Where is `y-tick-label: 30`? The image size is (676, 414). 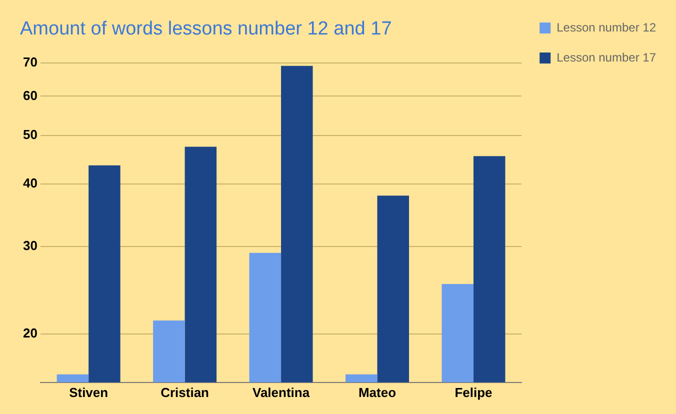 y-tick-label: 30 is located at coordinates (30, 245).